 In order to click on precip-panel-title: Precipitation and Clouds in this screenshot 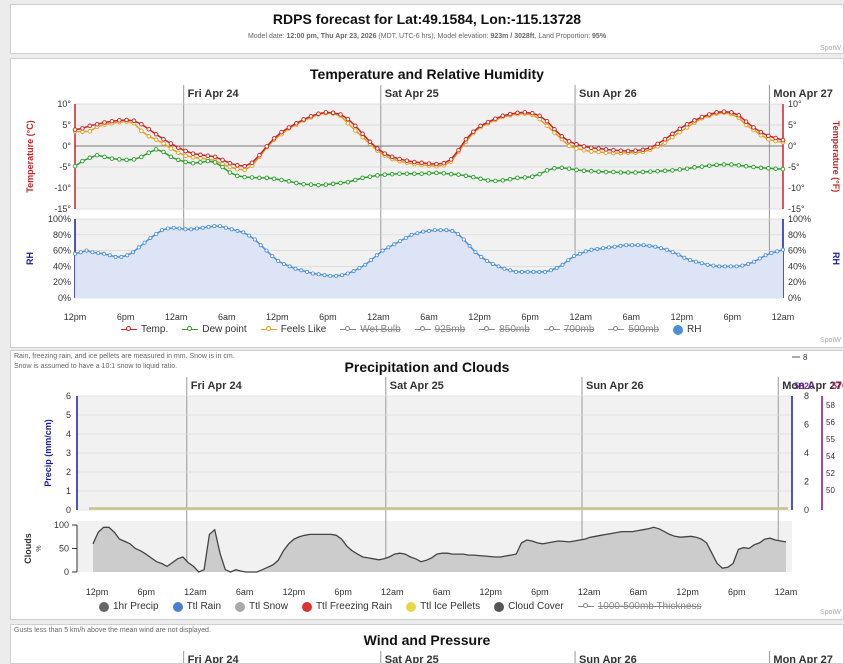, I will do `click(427, 367)`.